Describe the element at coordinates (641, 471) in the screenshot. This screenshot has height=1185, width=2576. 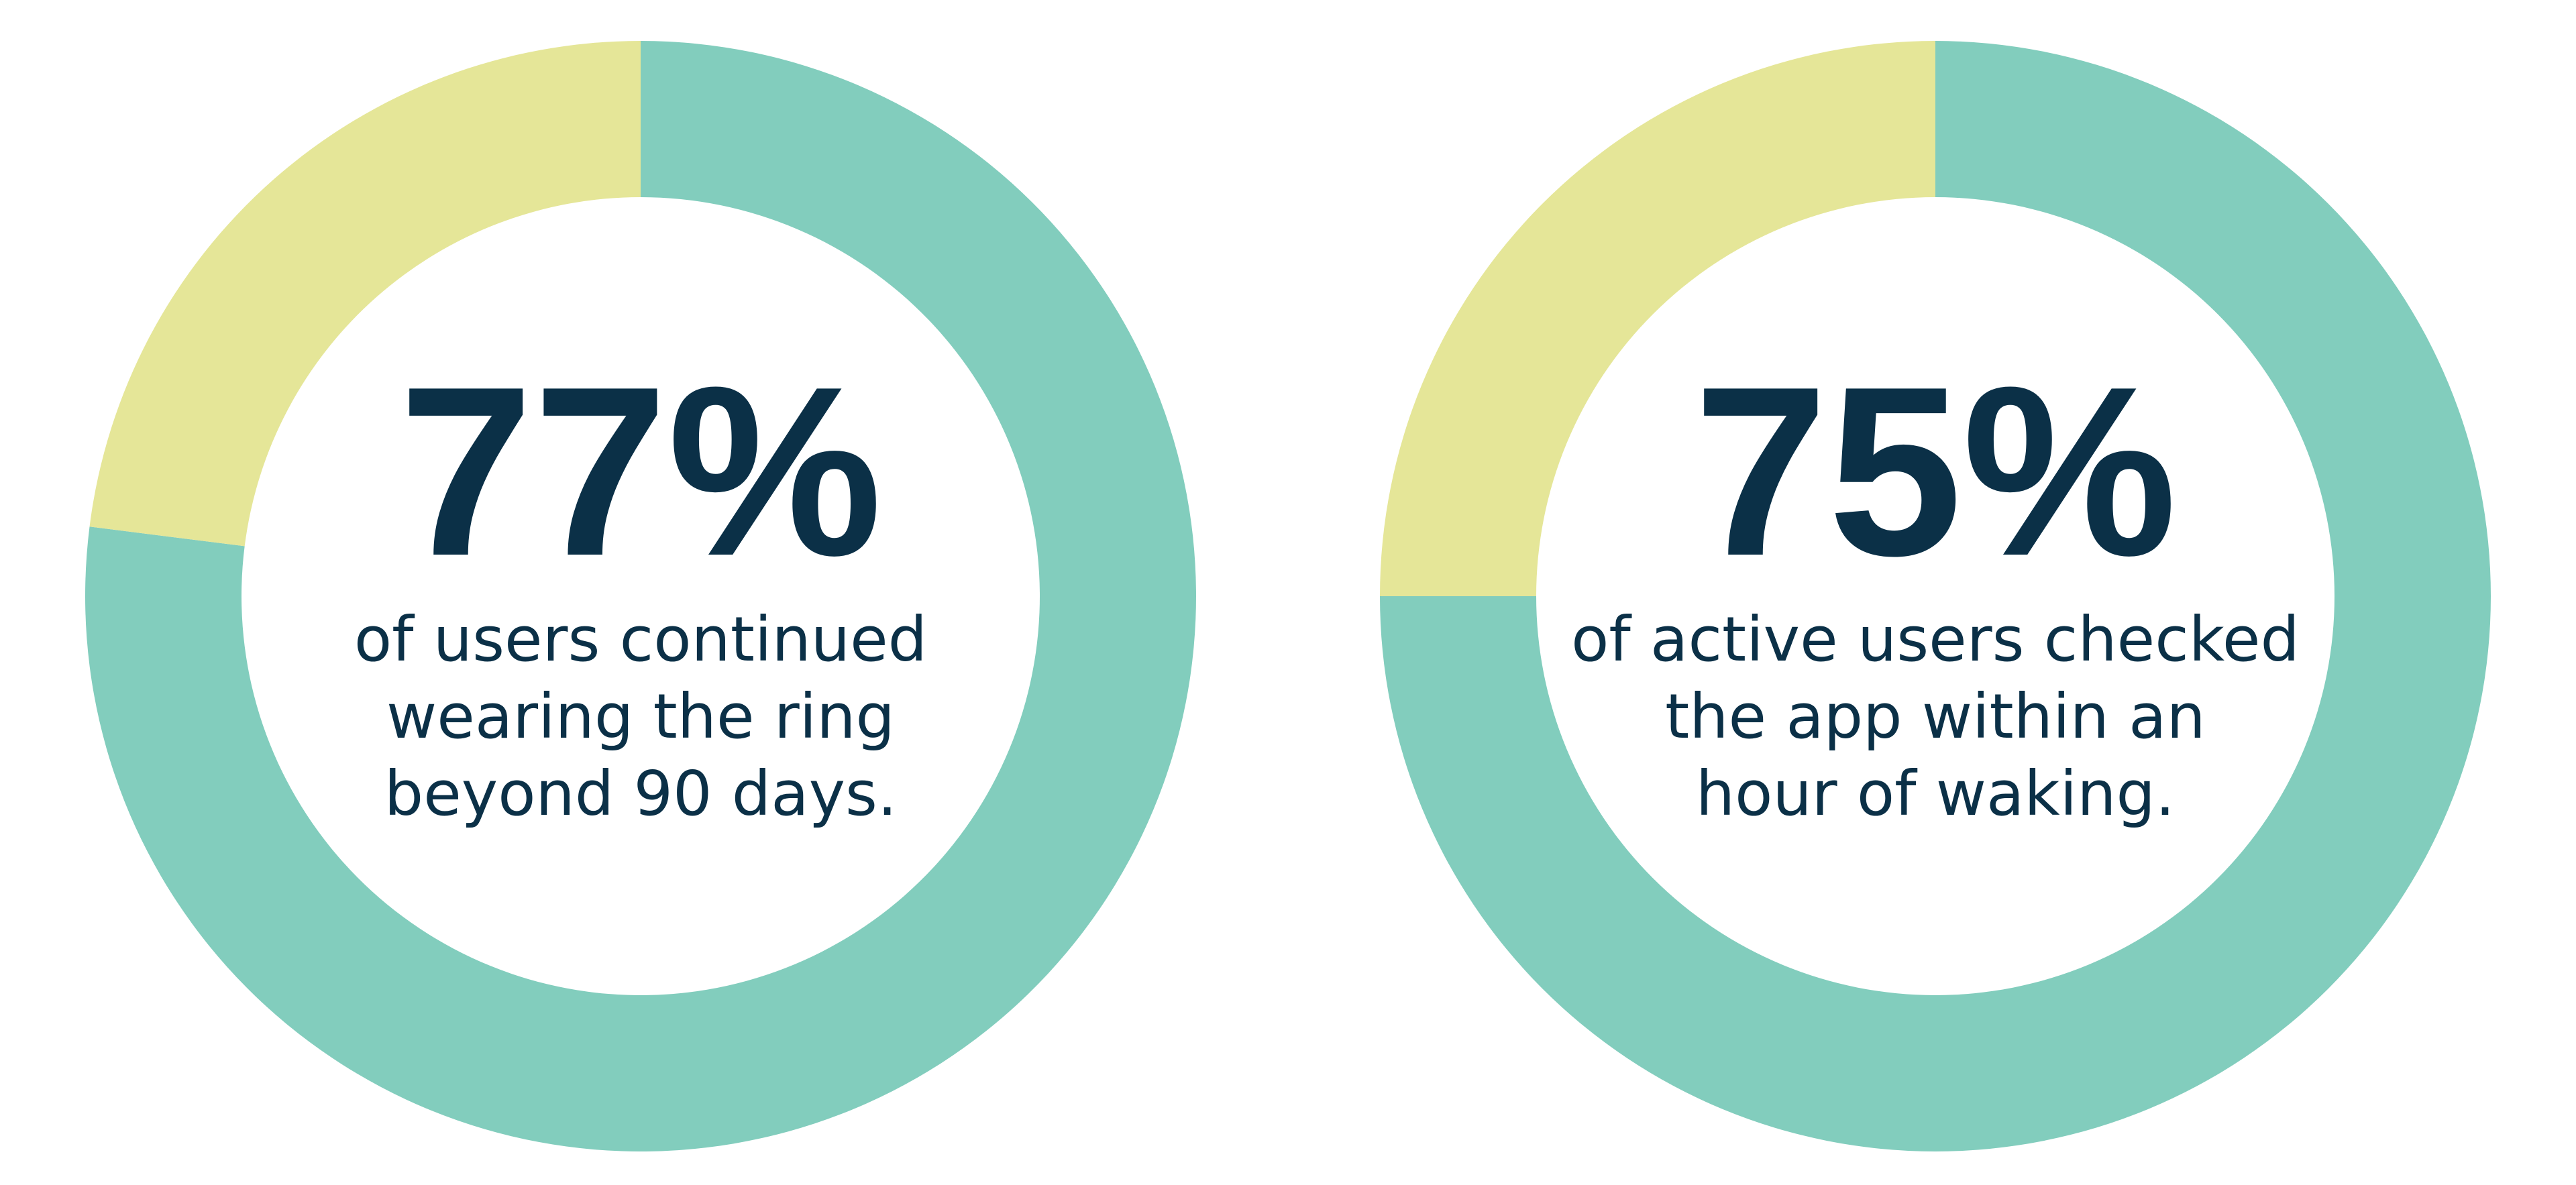
I see `percentage-label: 77%` at that location.